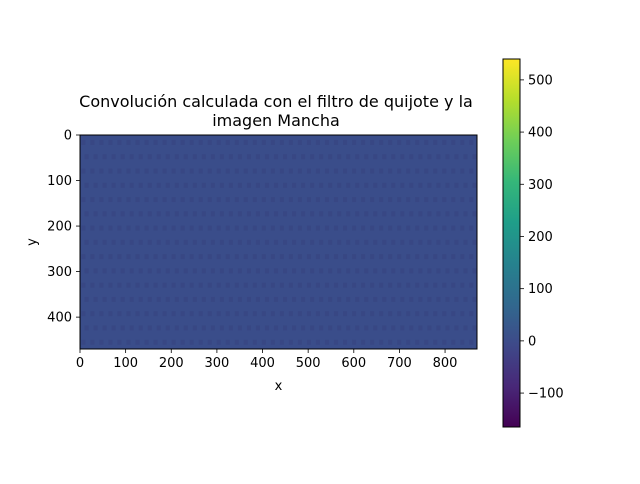  Describe the element at coordinates (540, 133) in the screenshot. I see `colorbar-tick-label: 400` at that location.